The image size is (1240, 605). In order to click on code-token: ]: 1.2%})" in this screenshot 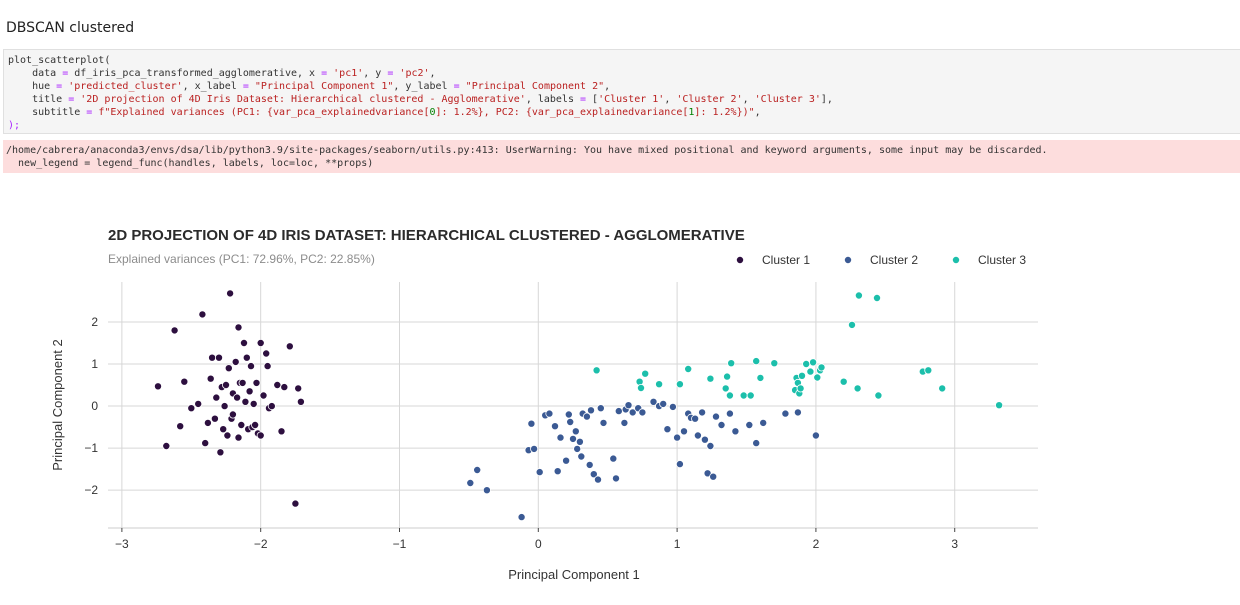, I will do `click(724, 112)`.